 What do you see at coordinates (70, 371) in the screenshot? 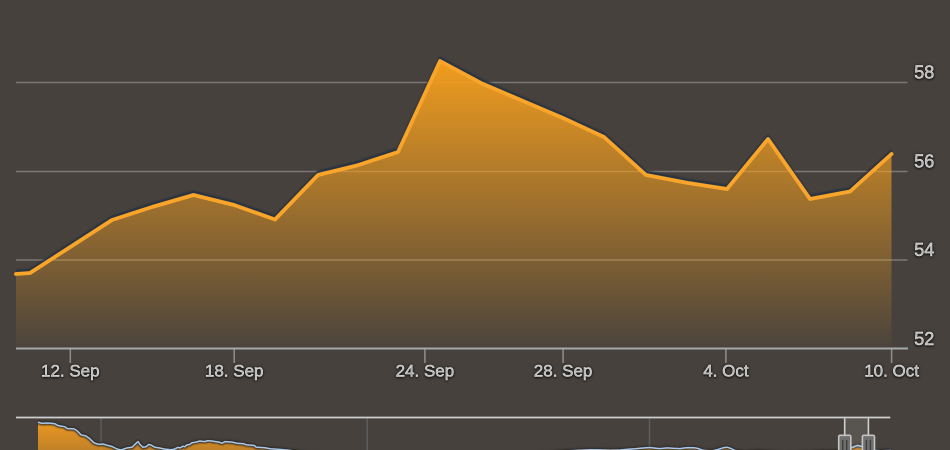
I see `svg-text: 12. Sep` at bounding box center [70, 371].